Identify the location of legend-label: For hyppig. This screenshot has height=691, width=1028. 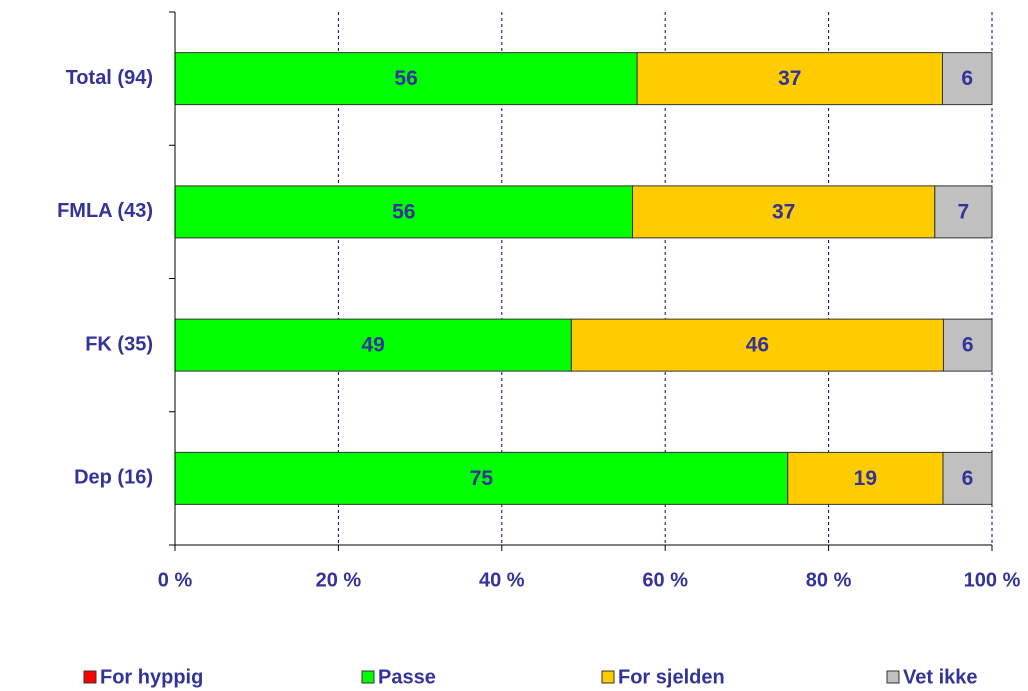
(151, 677).